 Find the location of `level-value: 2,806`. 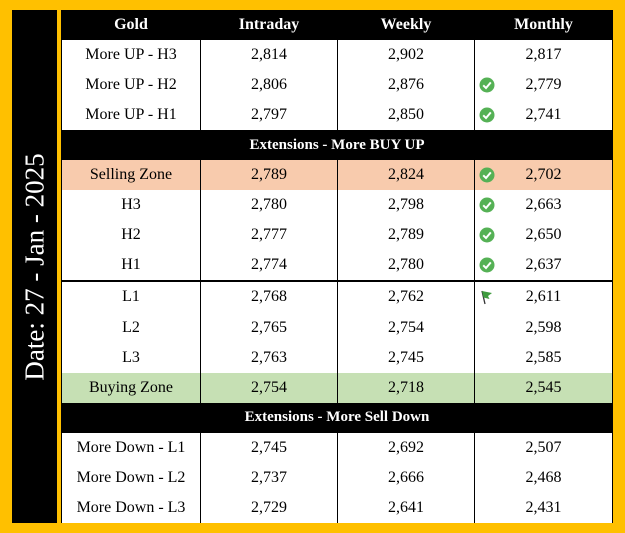

level-value: 2,806 is located at coordinates (269, 85).